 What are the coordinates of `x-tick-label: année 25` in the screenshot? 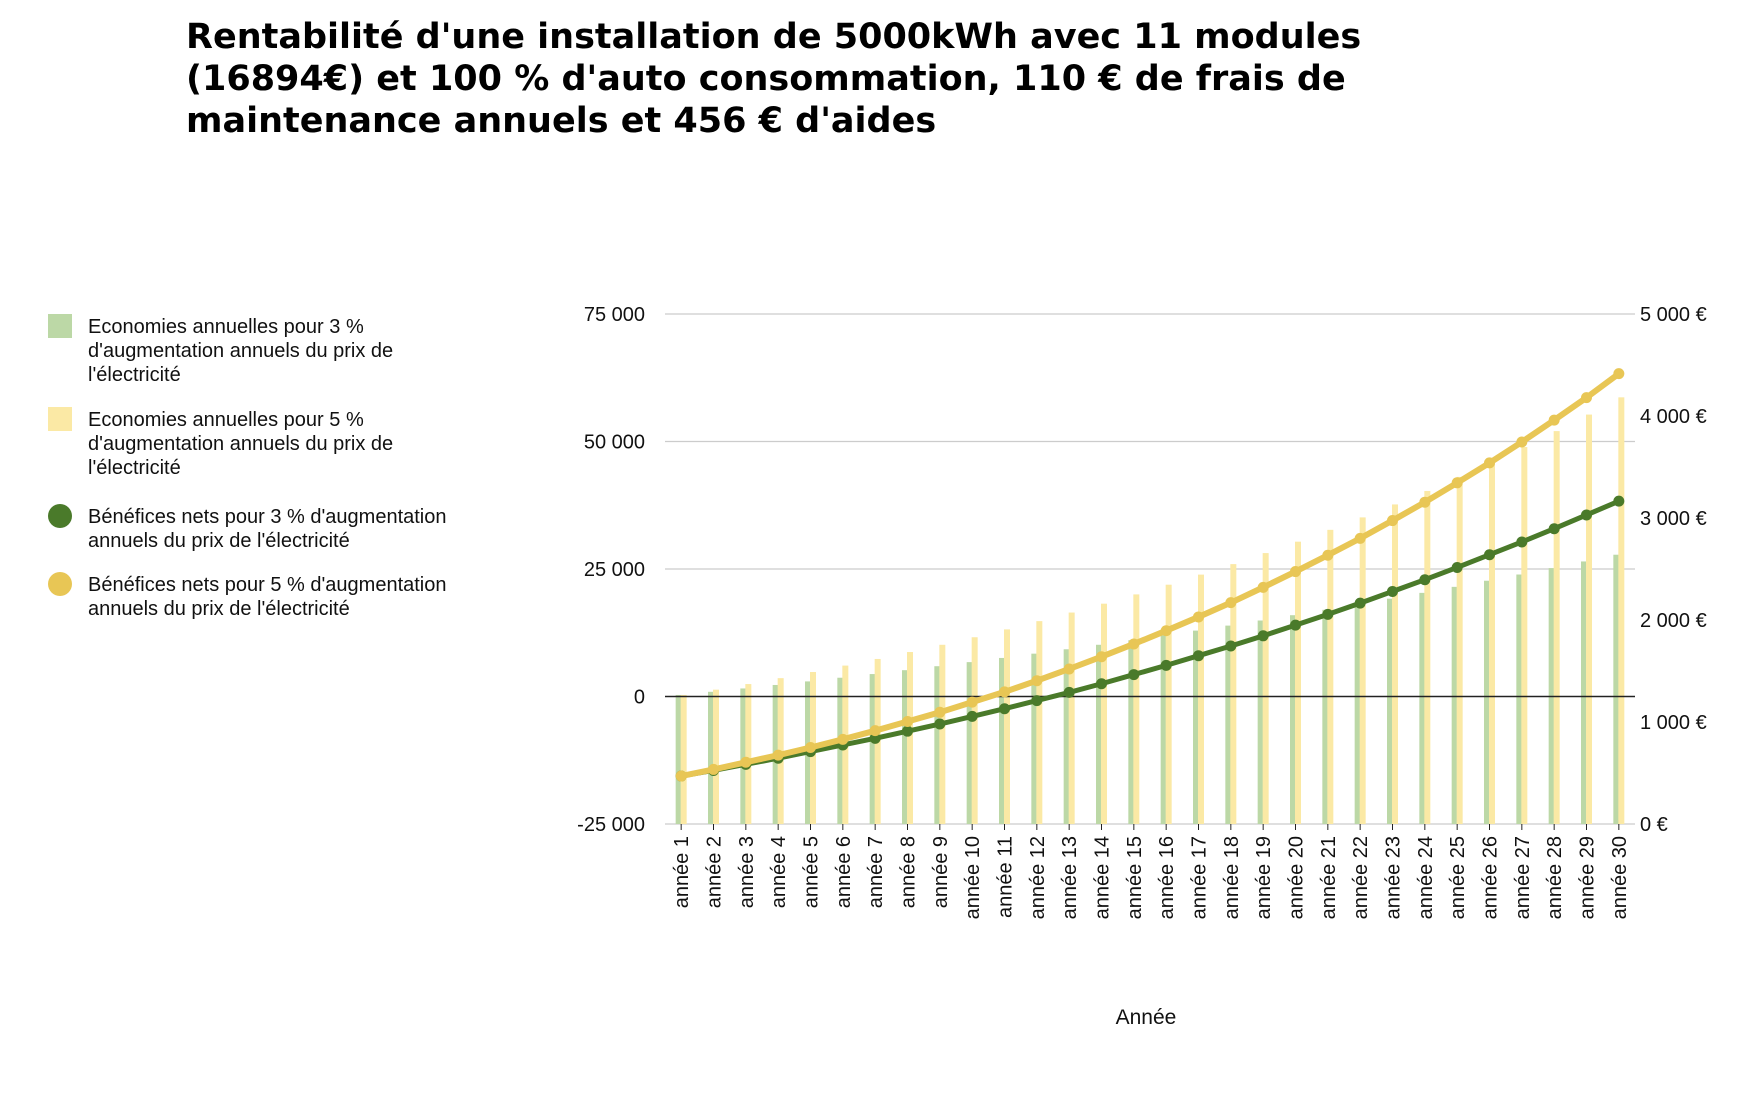 It's located at (1458, 877).